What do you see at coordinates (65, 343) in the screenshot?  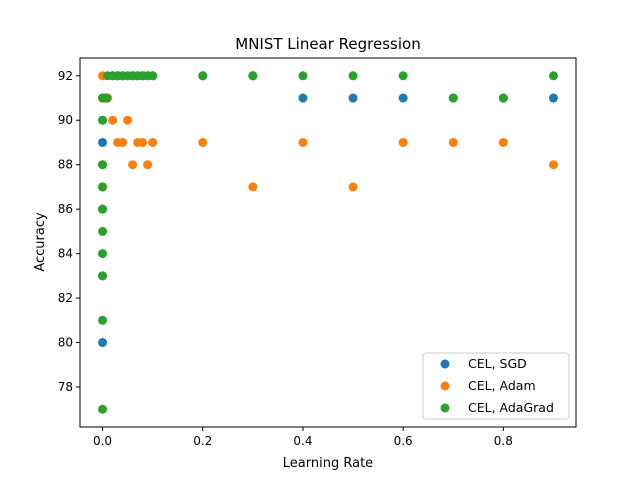 I see `y-tick-label: 80` at bounding box center [65, 343].